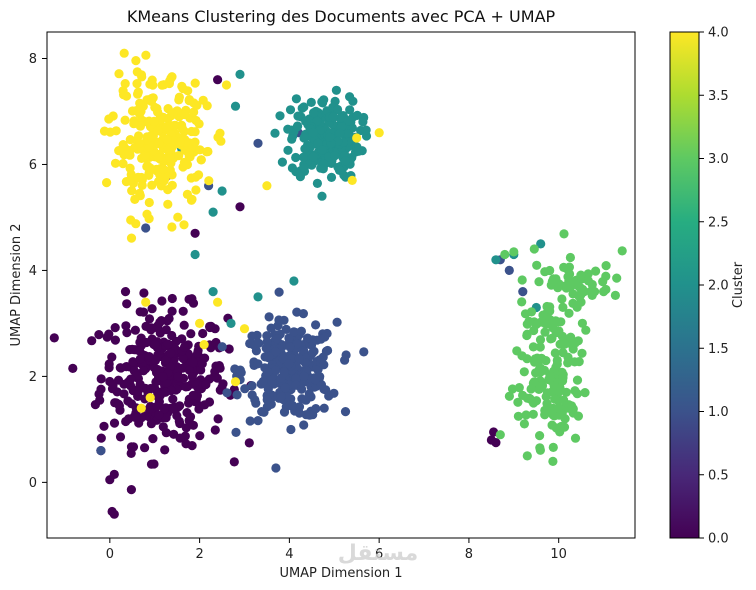  I want to click on x-tick-label: 0, so click(110, 554).